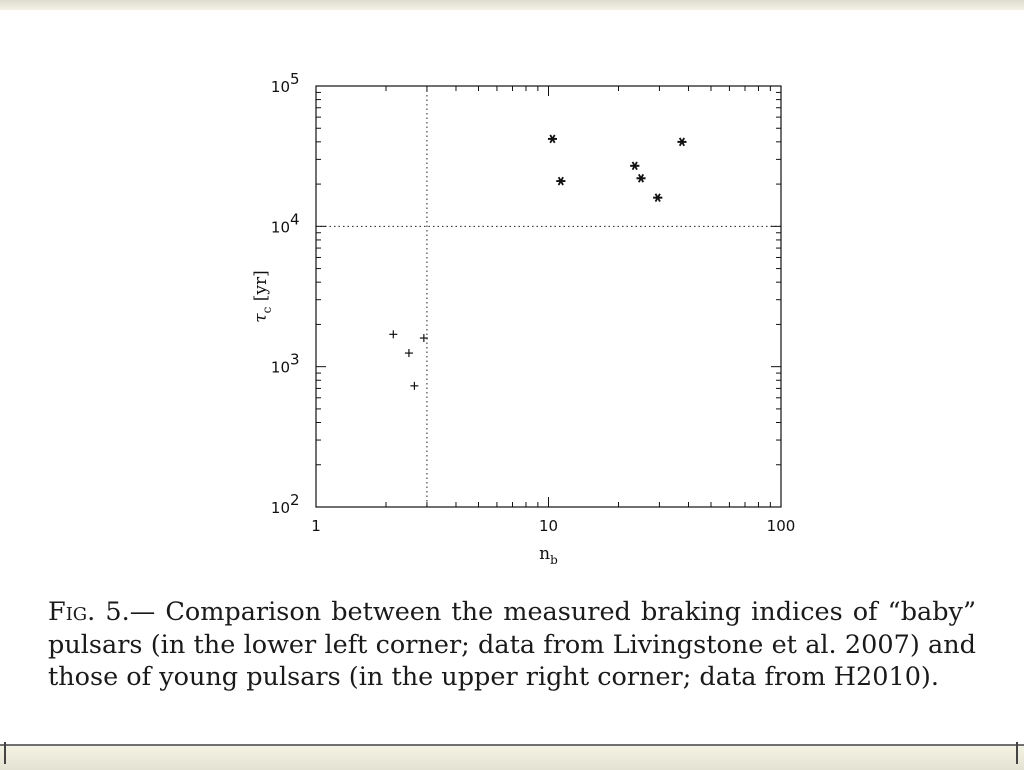  I want to click on y-tick-label-exponent: 3, so click(295, 360).